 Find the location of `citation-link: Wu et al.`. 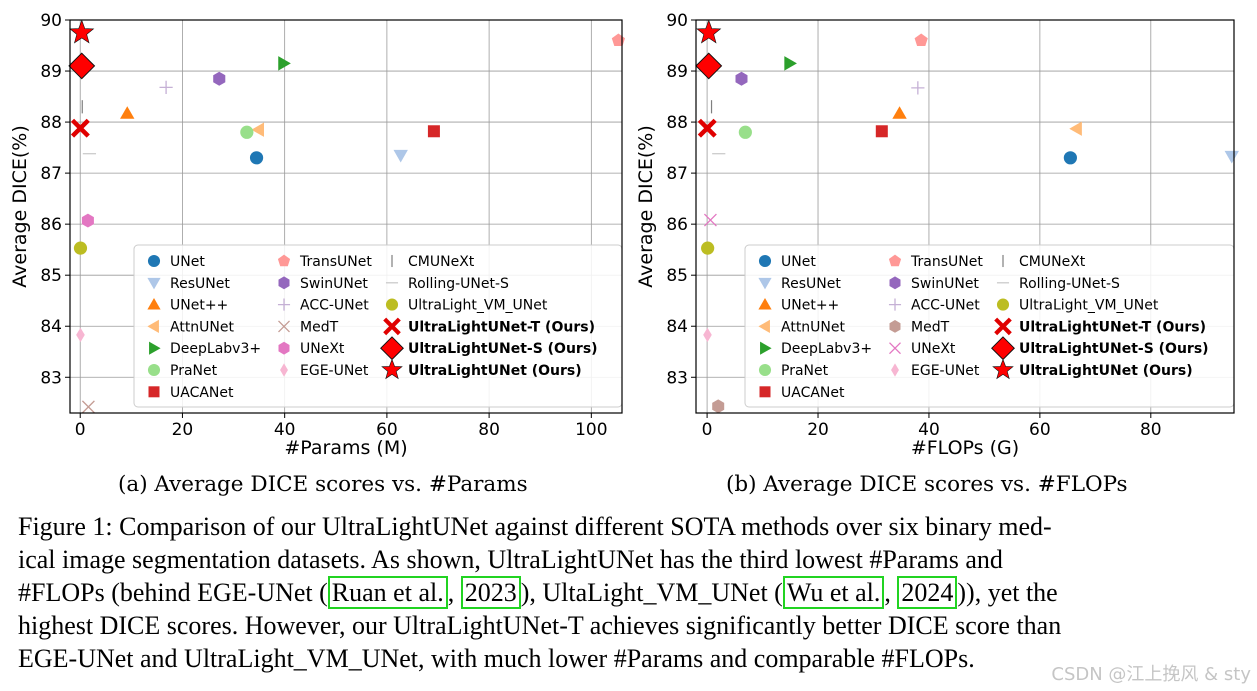

citation-link: Wu et al. is located at coordinates (833, 592).